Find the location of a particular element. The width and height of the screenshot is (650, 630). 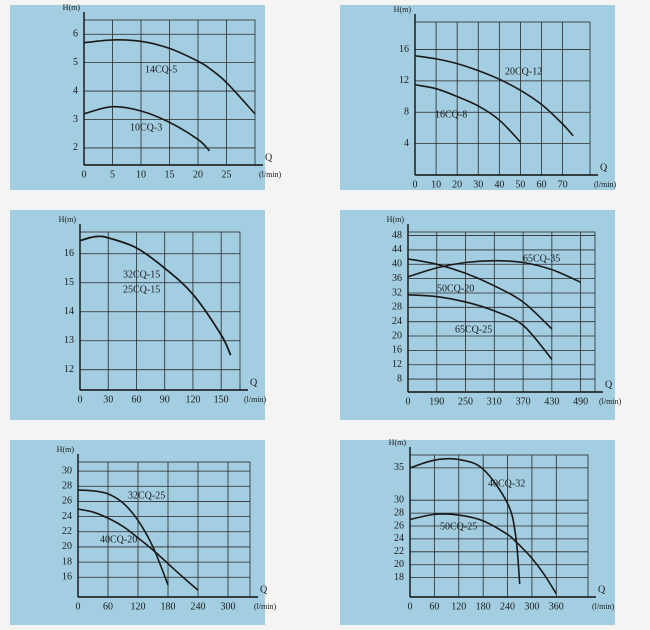

x-tick-label: 25 is located at coordinates (227, 174).